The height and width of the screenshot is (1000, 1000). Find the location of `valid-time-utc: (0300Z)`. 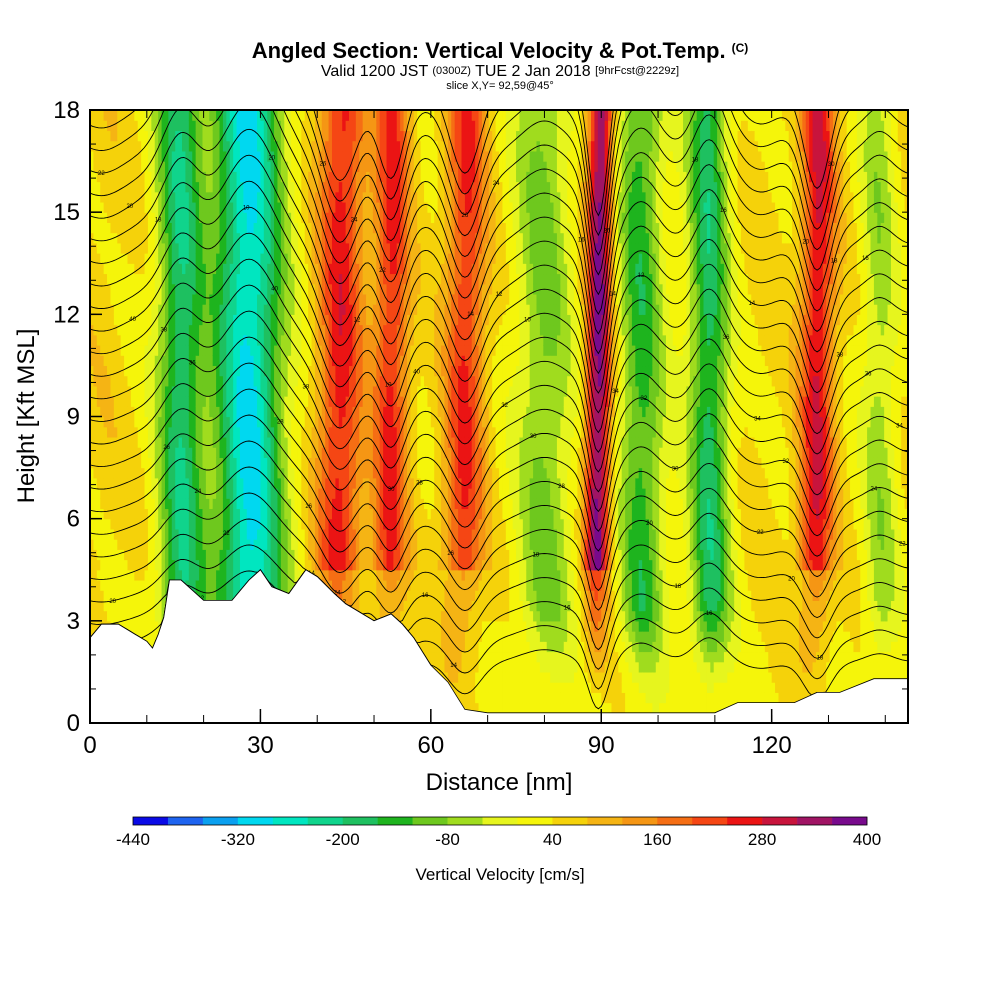

valid-time-utc: (0300Z) is located at coordinates (451, 71).